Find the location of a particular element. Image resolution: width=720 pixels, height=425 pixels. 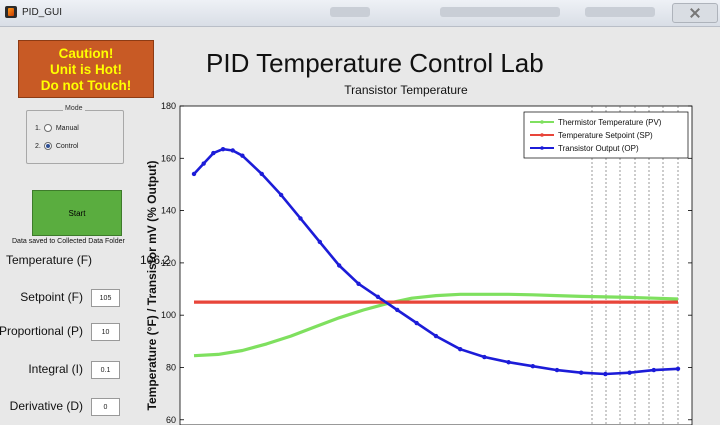

option-label: Manual is located at coordinates (67, 128).